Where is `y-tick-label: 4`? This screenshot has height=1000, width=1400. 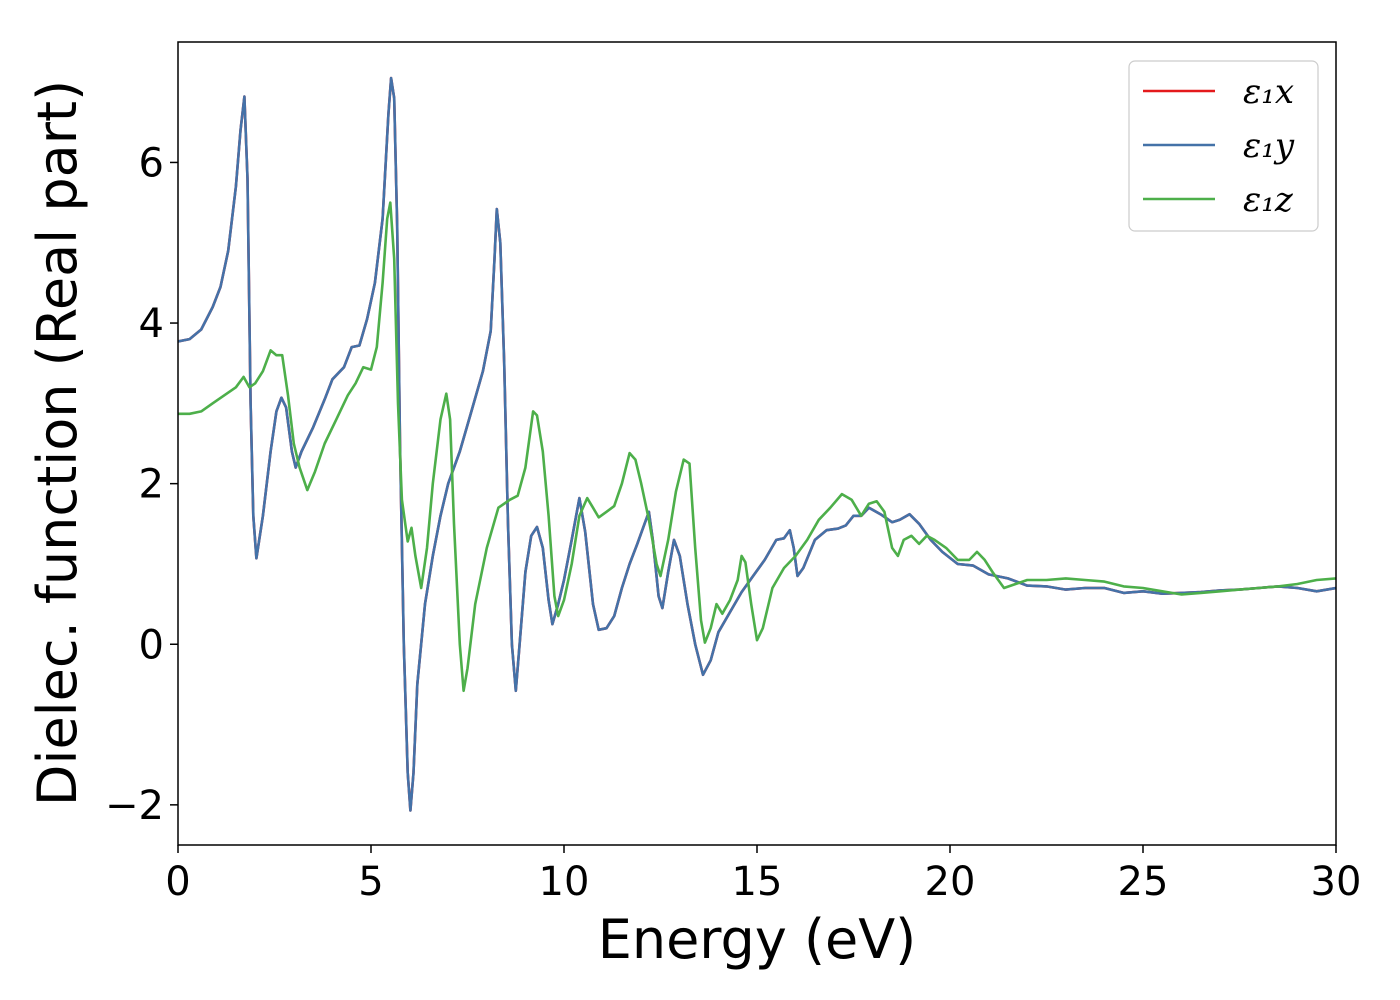 y-tick-label: 4 is located at coordinates (151, 324).